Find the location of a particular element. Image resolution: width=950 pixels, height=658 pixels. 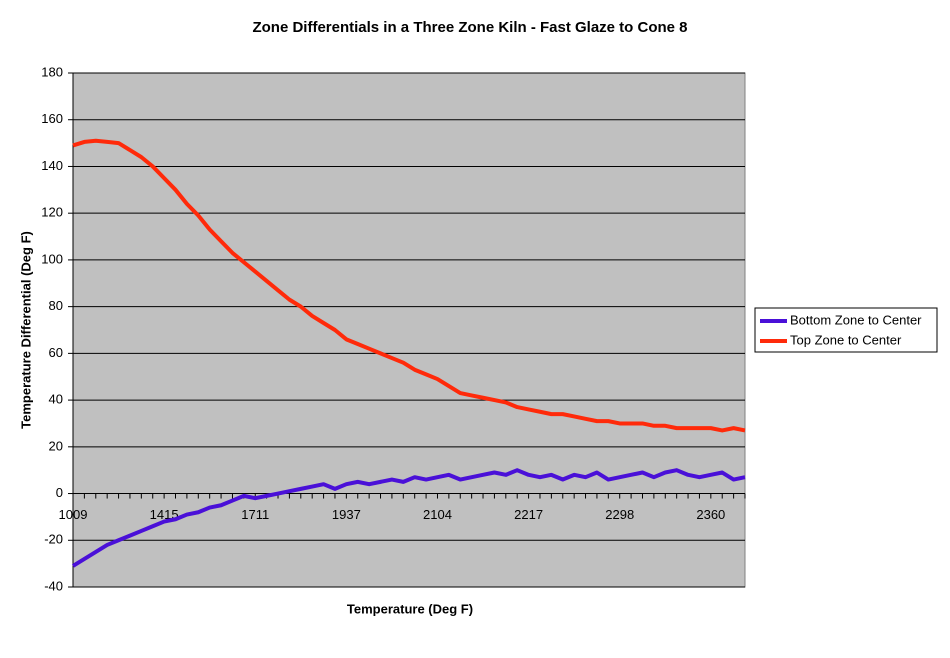

y-tick-label: 120 is located at coordinates (52, 212).